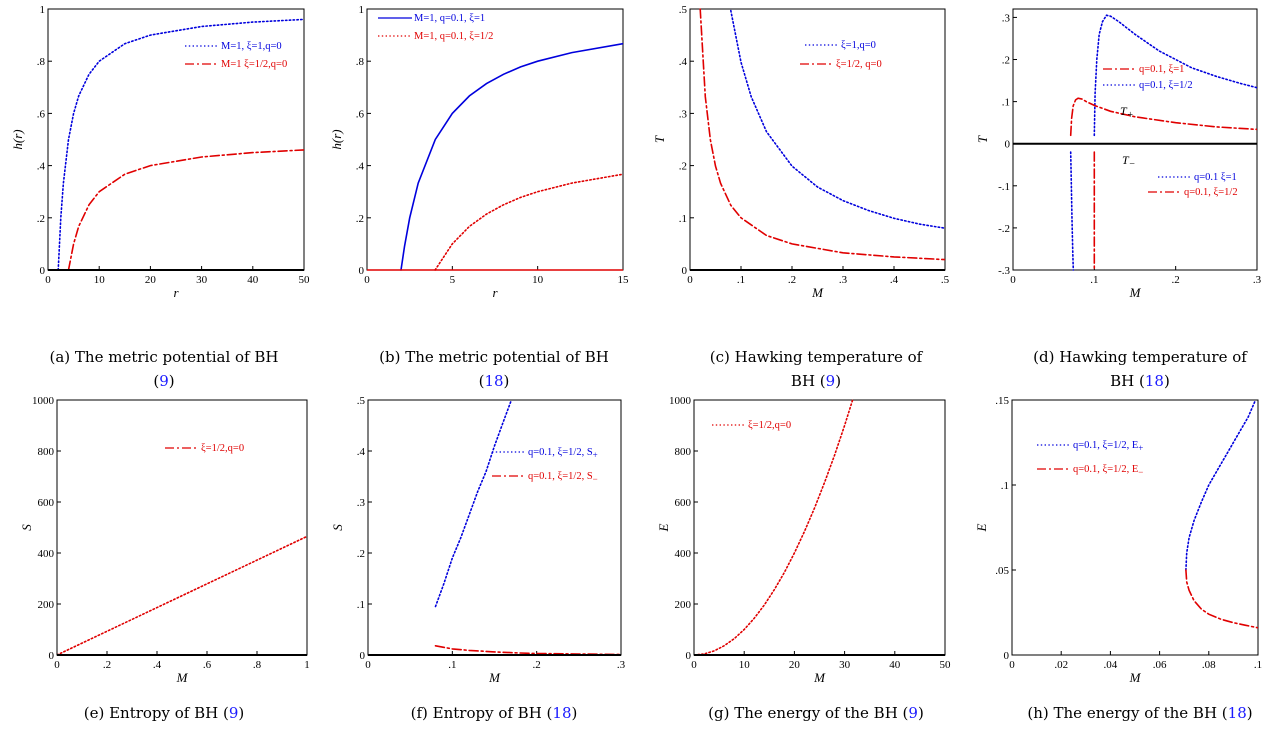  I want to click on caption-line: (h) The energy of the BH (18), so click(1139, 713).